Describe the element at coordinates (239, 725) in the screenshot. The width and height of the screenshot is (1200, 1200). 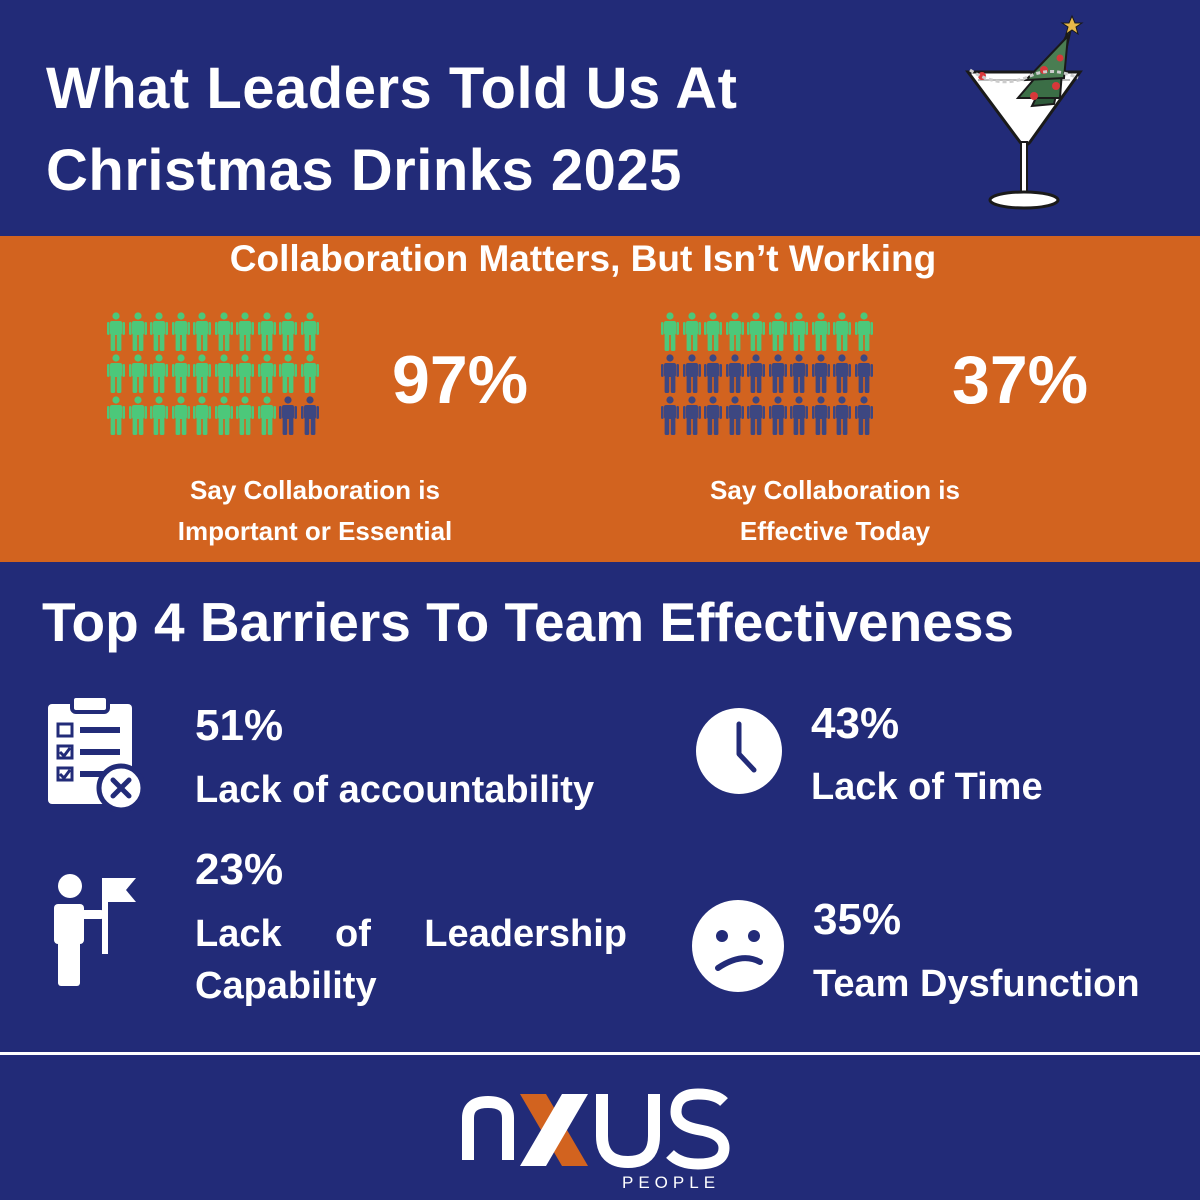
I see `barrier-accountability-value: 51%` at that location.